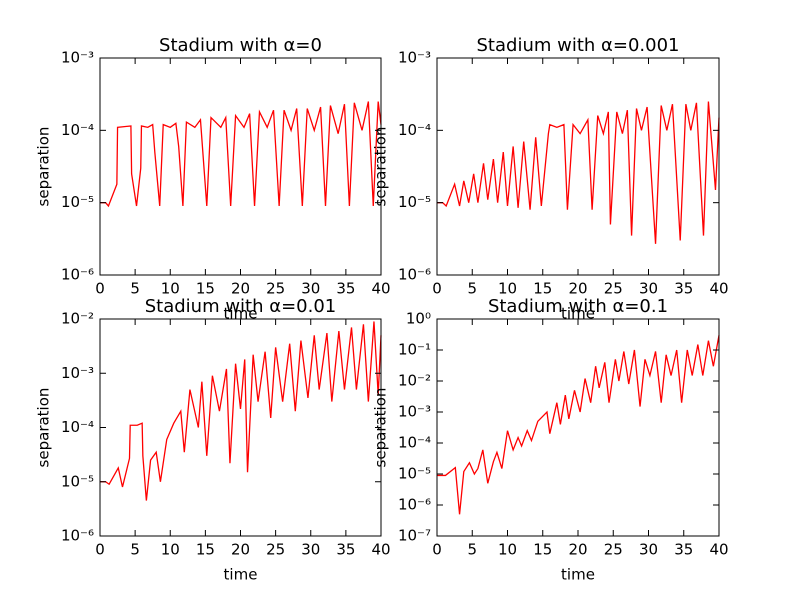 The image size is (800, 596). Describe the element at coordinates (578, 45) in the screenshot. I see `subplot-title: Stadium with α=0.001` at that location.